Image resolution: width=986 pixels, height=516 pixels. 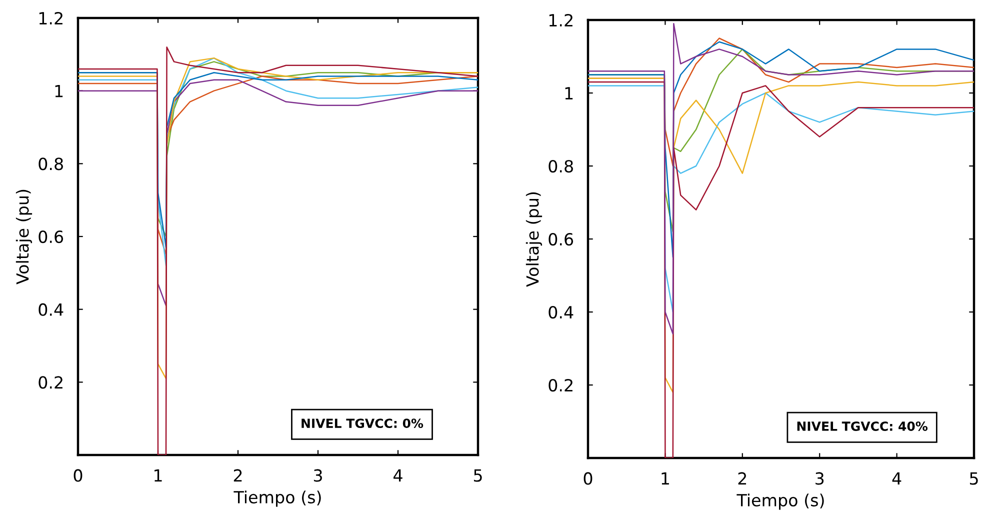 What do you see at coordinates (363, 423) in the screenshot?
I see `annotation: NIVEL TGVCC: 0%` at bounding box center [363, 423].